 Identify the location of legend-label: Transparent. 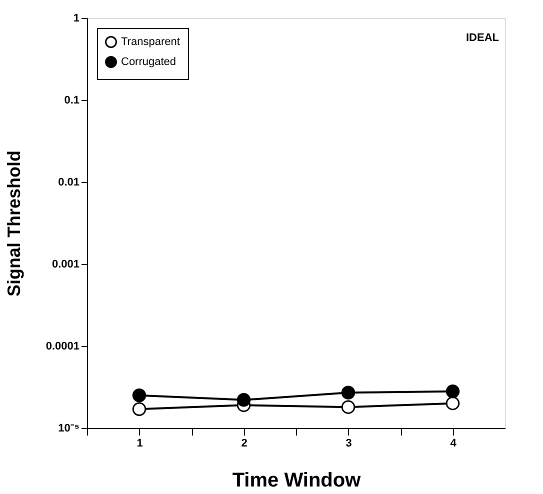
(150, 42).